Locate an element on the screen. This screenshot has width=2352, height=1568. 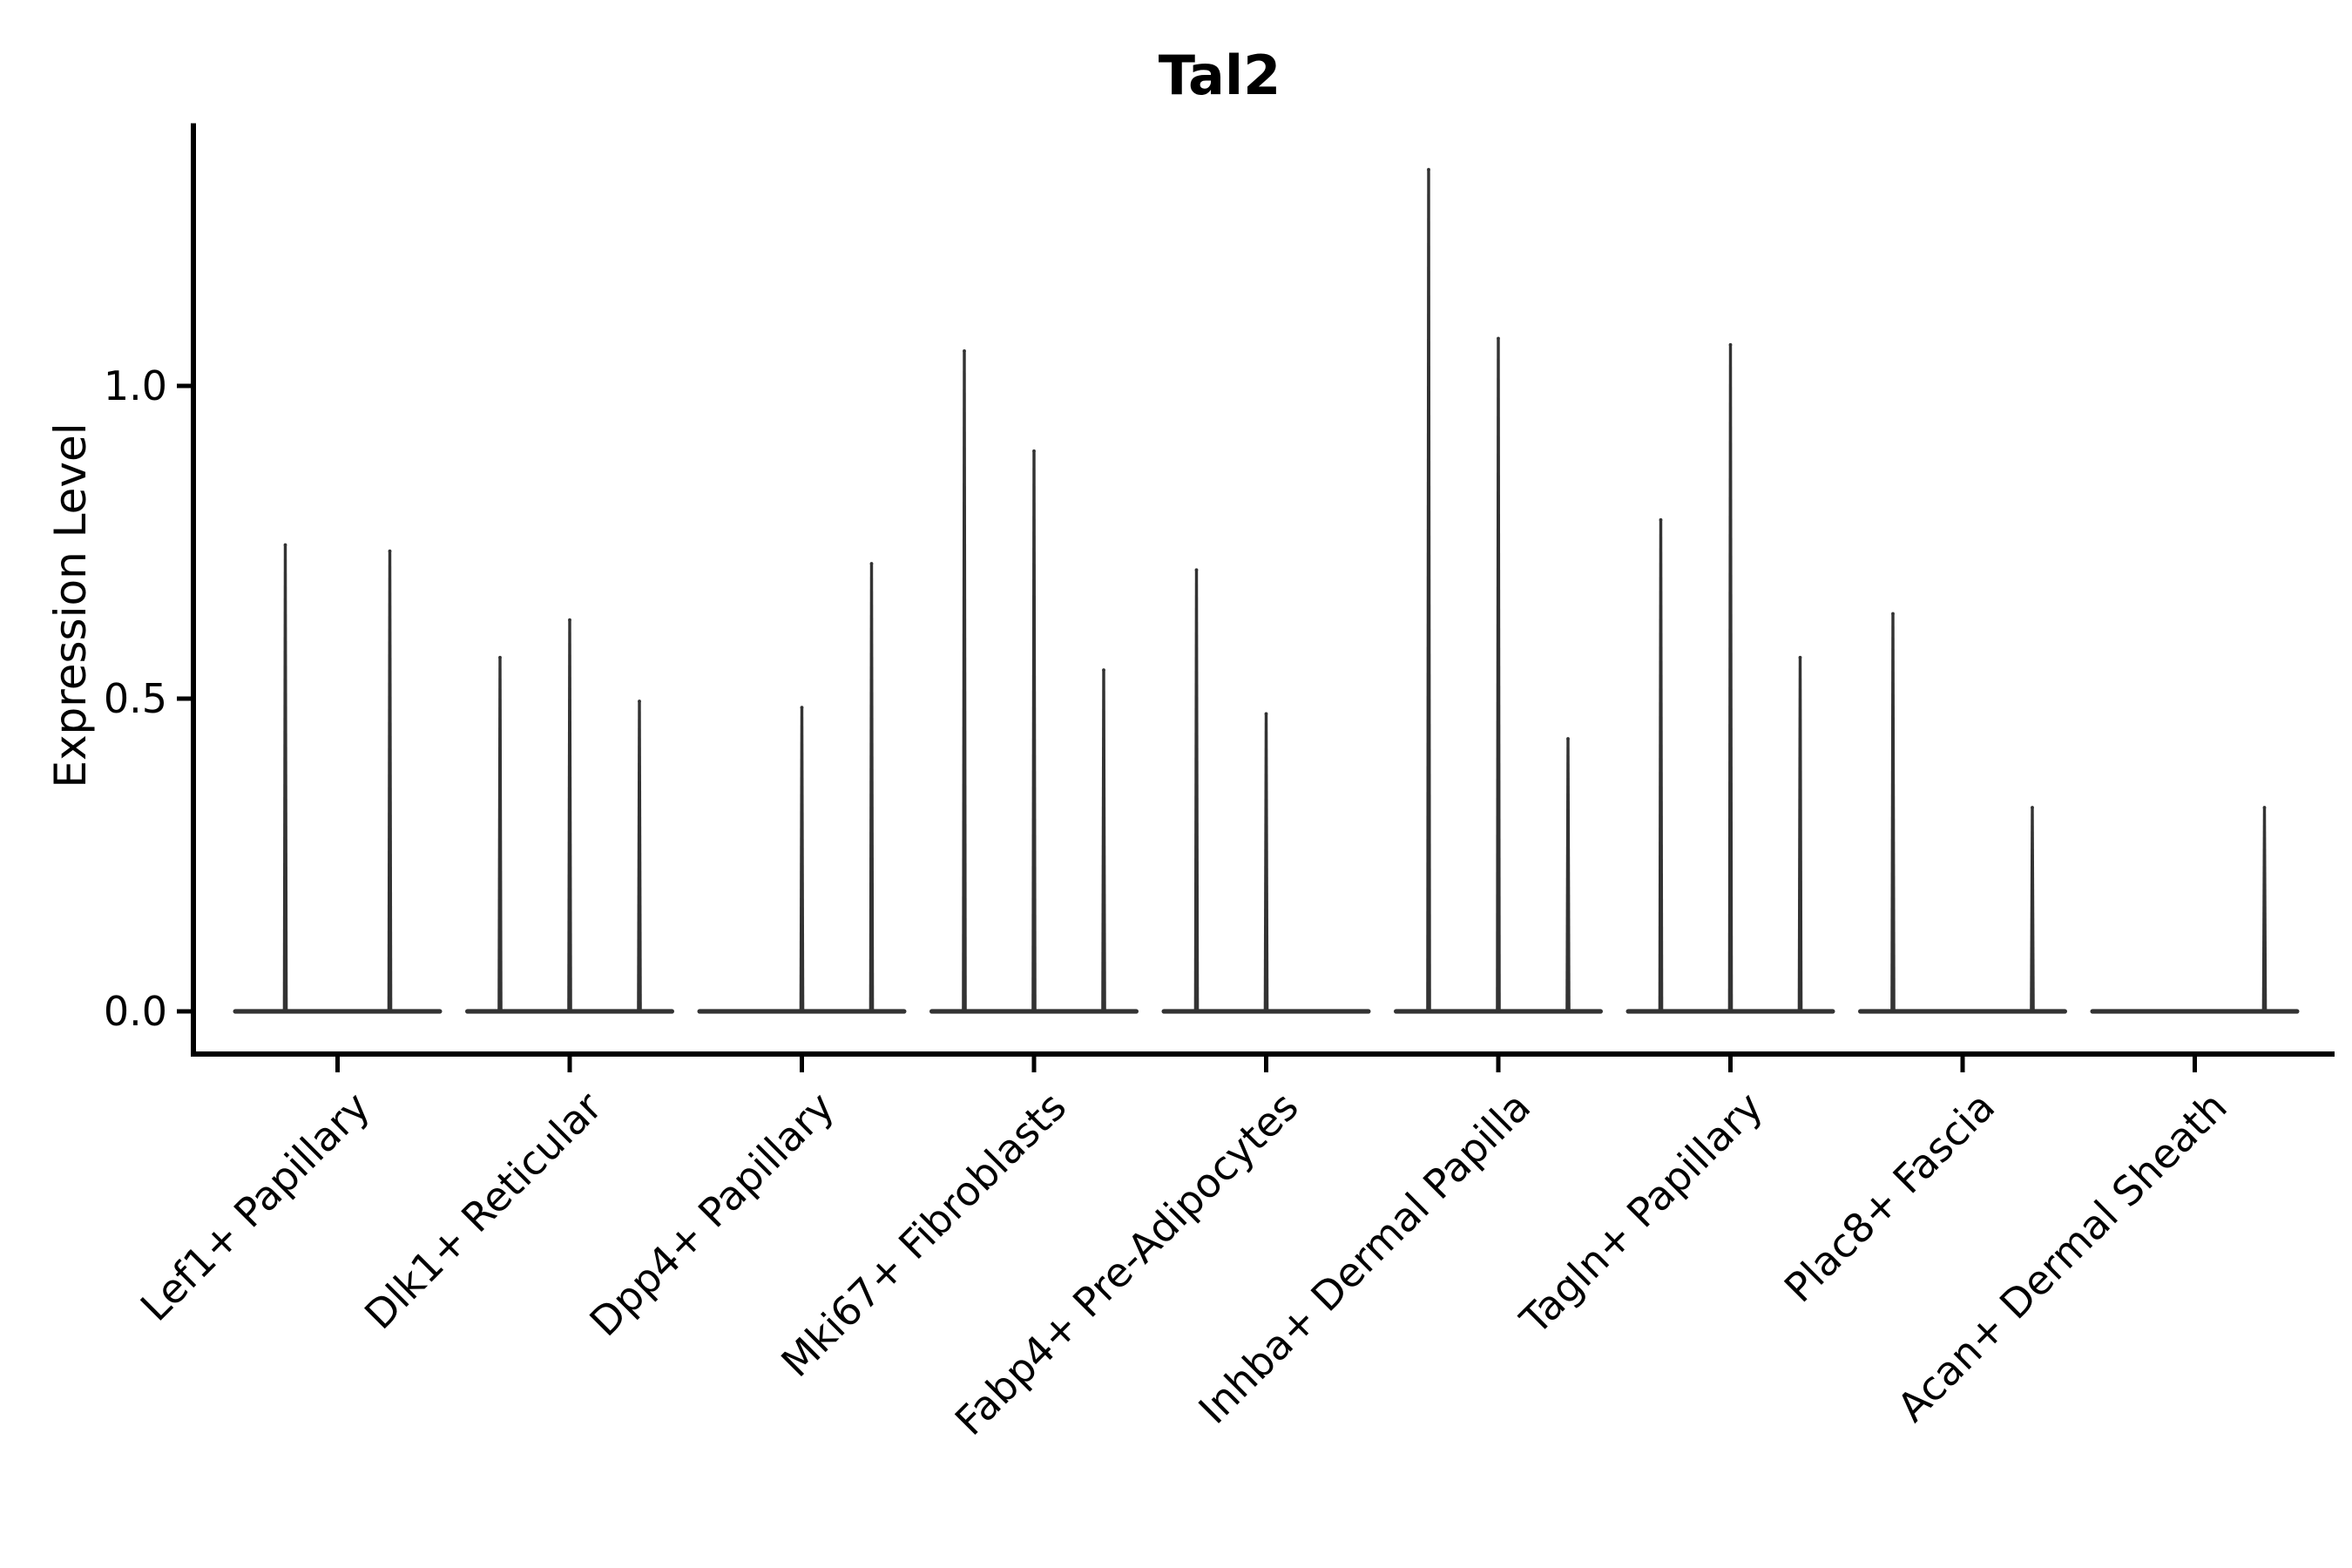
x-tick-label: Lef1+ Papillary is located at coordinates (255, 1206).